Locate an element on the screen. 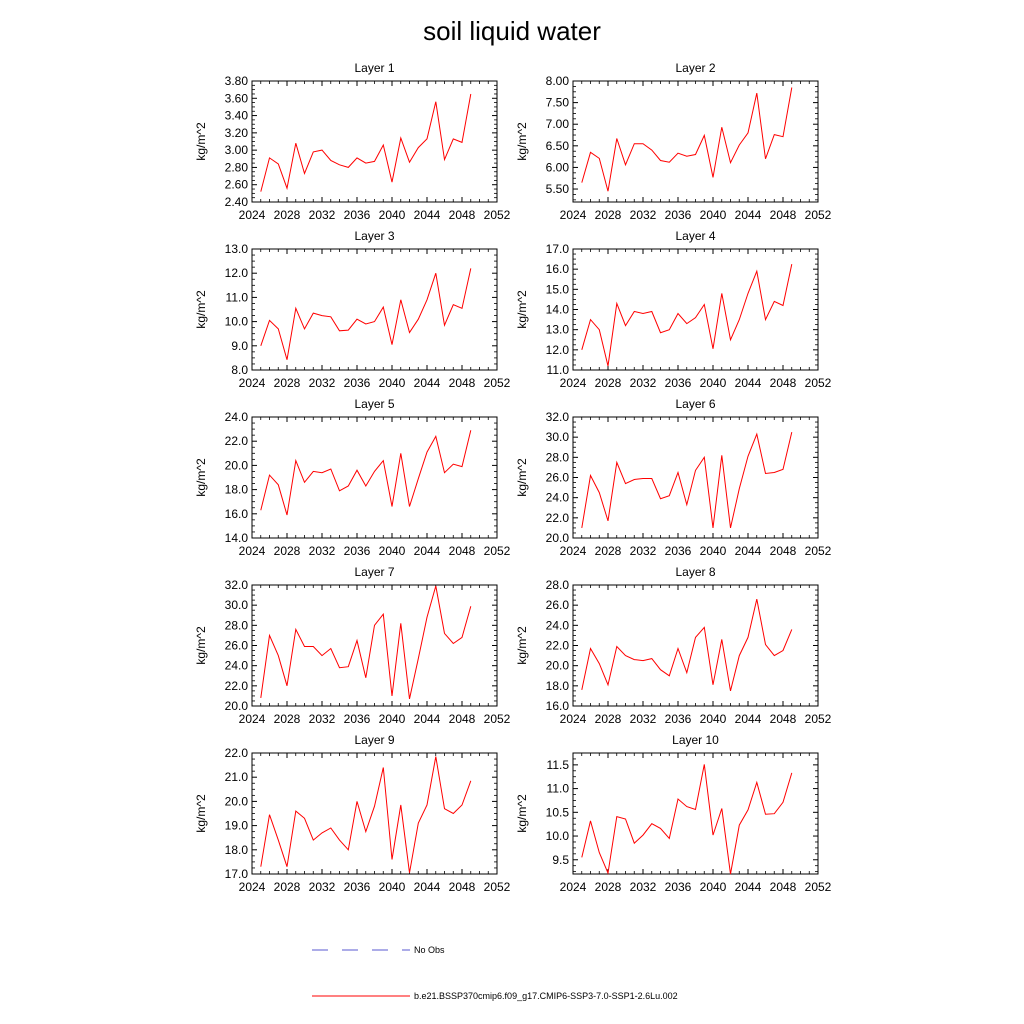 This screenshot has height=1024, width=1024. panel-title: Layer 8 is located at coordinates (695, 572).